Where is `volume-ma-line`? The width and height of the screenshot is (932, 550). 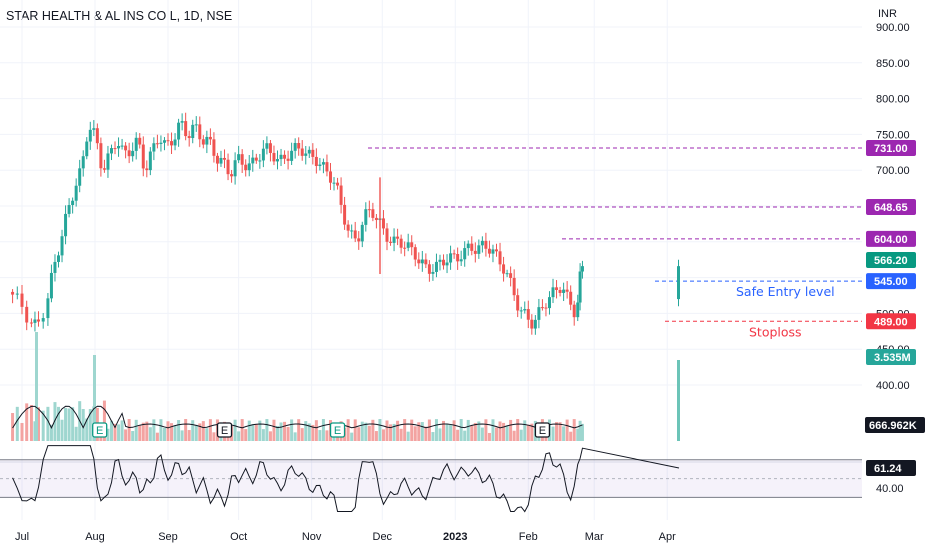
volume-ma-line is located at coordinates (297, 417).